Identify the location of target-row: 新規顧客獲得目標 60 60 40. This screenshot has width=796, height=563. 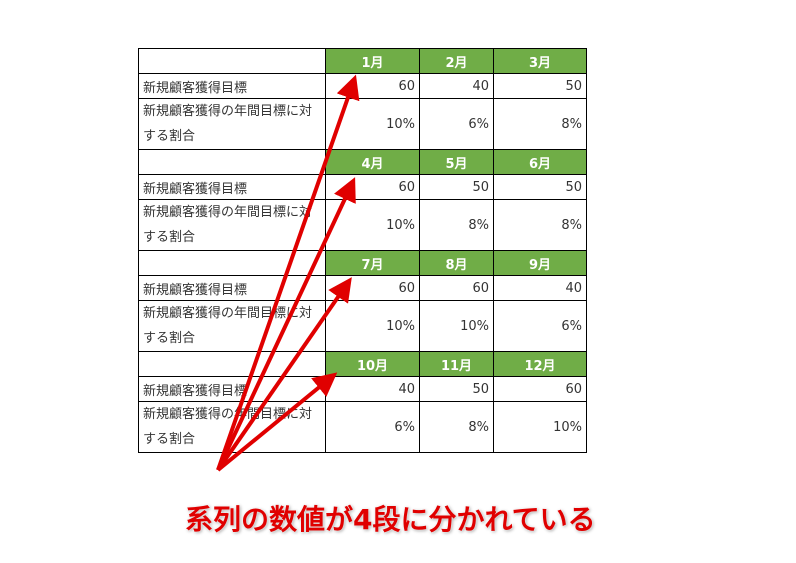
(362, 288).